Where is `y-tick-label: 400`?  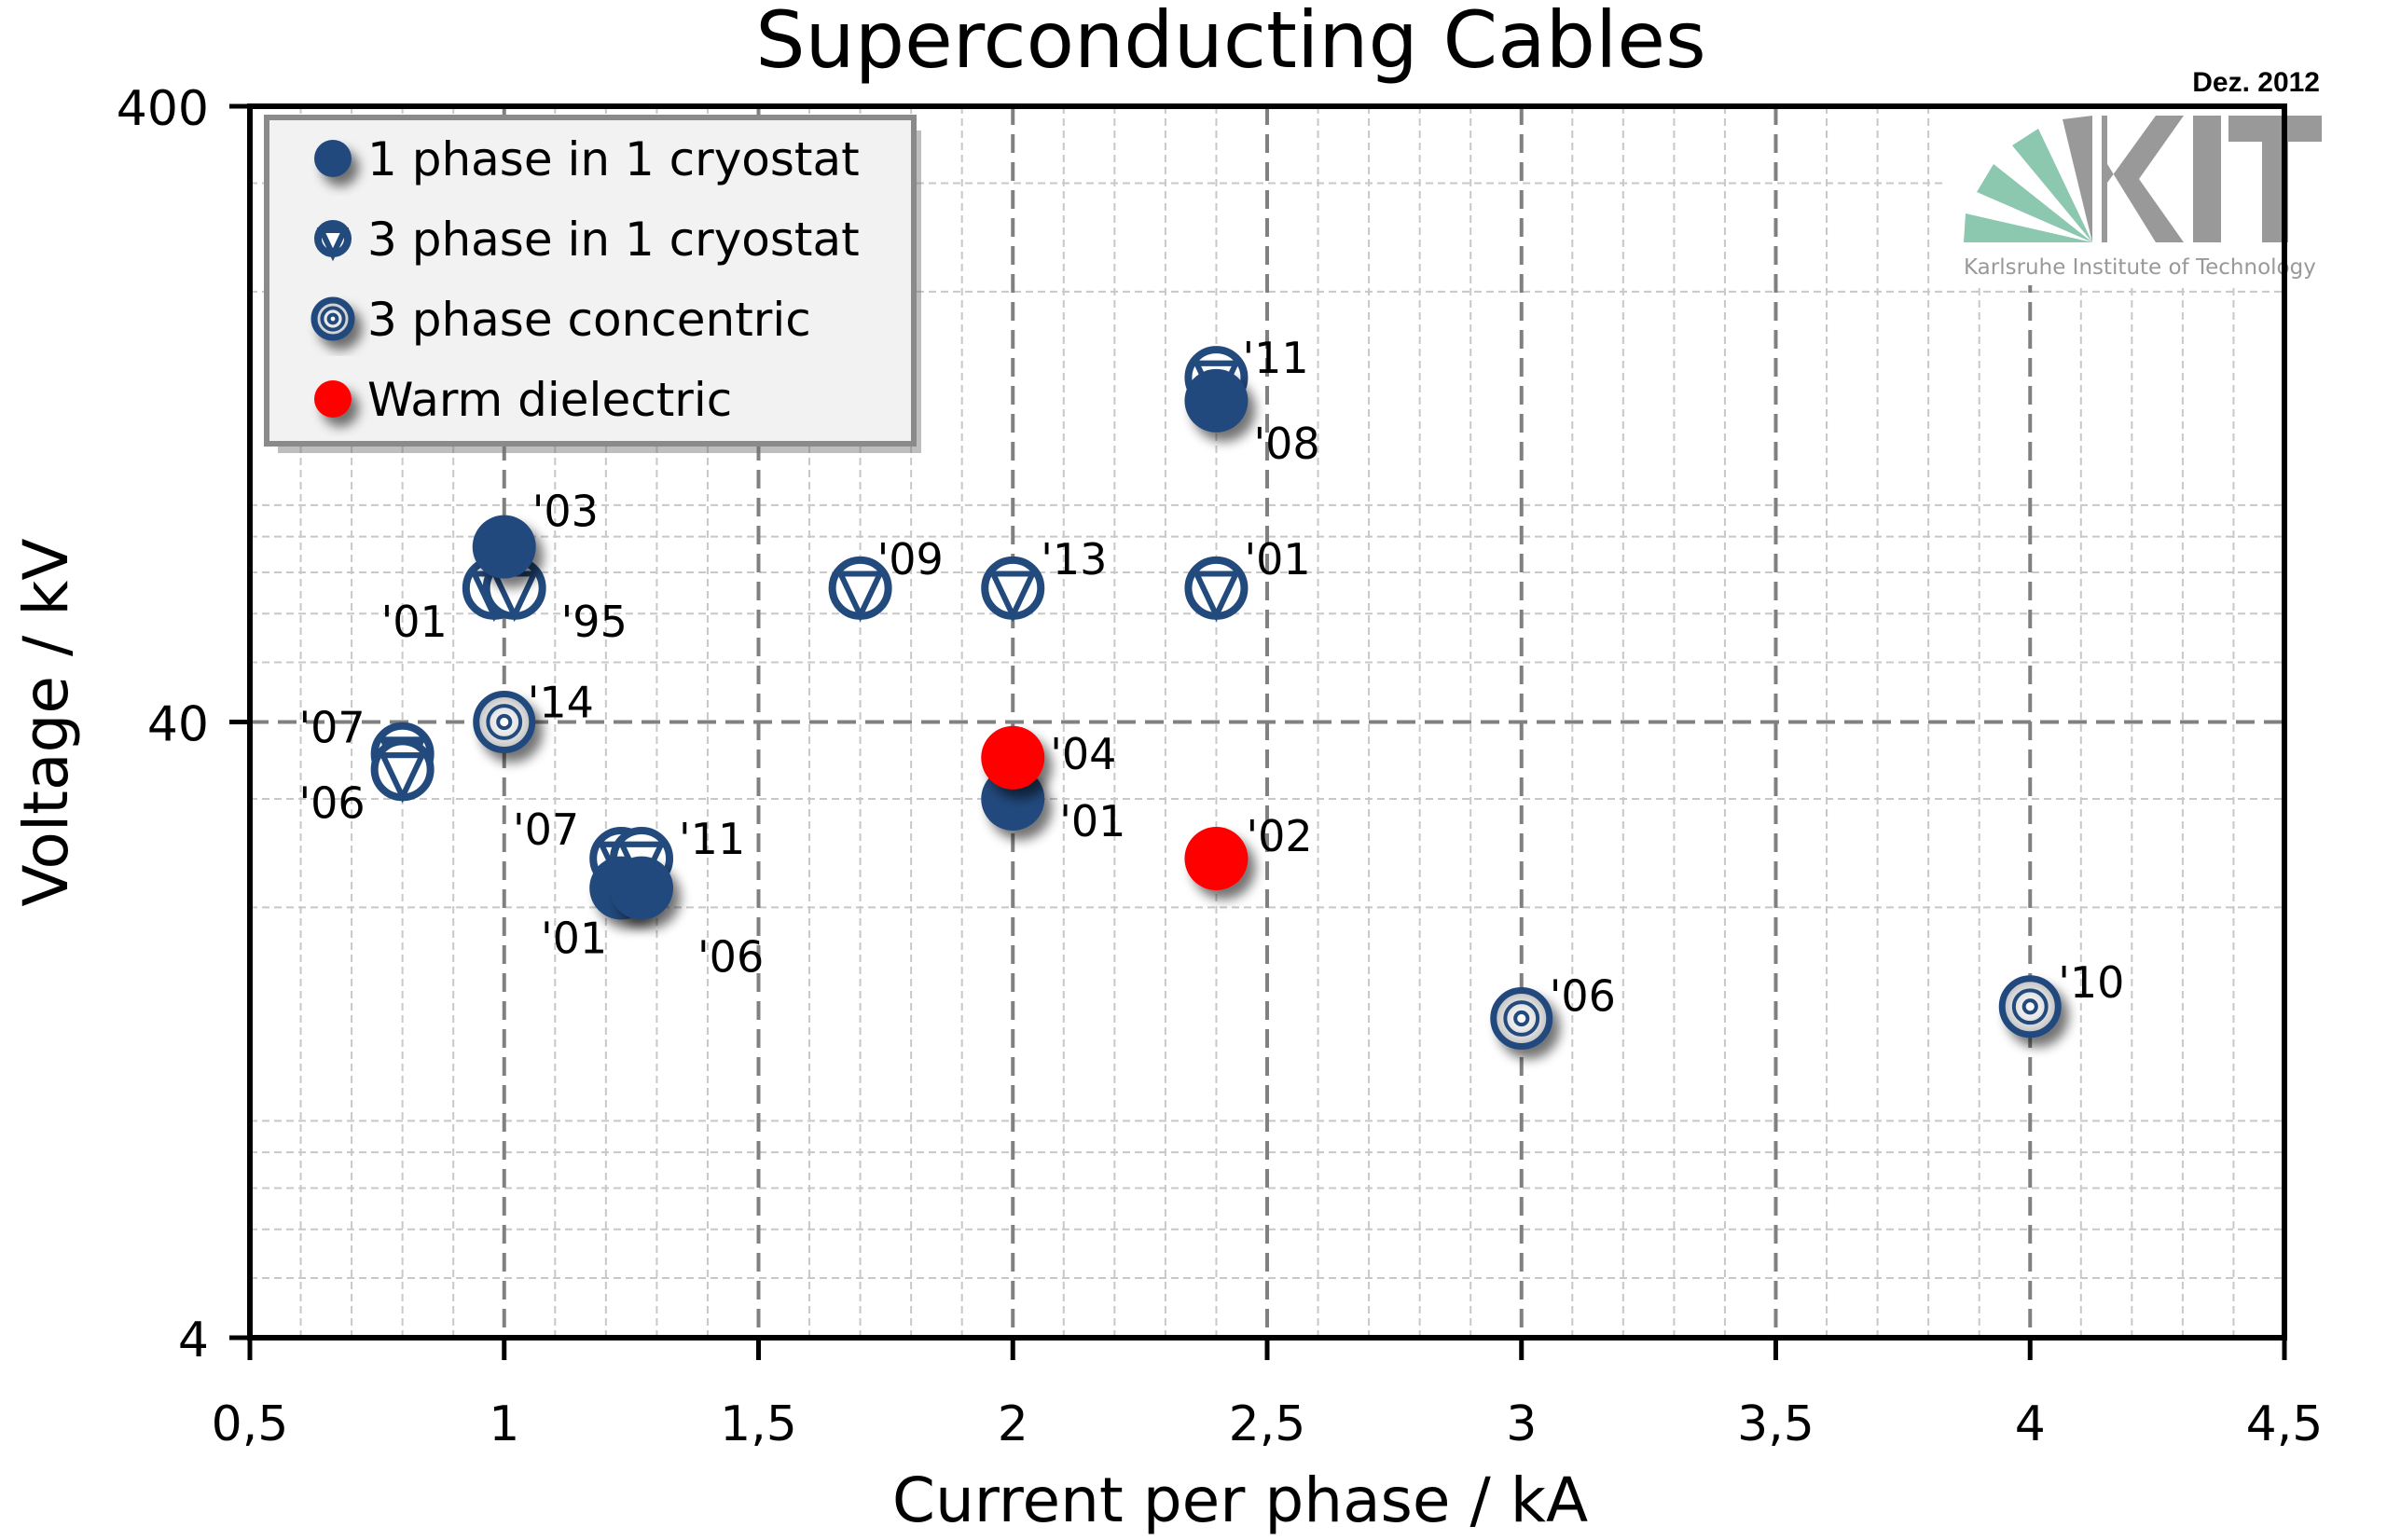
y-tick-label: 400 is located at coordinates (163, 109).